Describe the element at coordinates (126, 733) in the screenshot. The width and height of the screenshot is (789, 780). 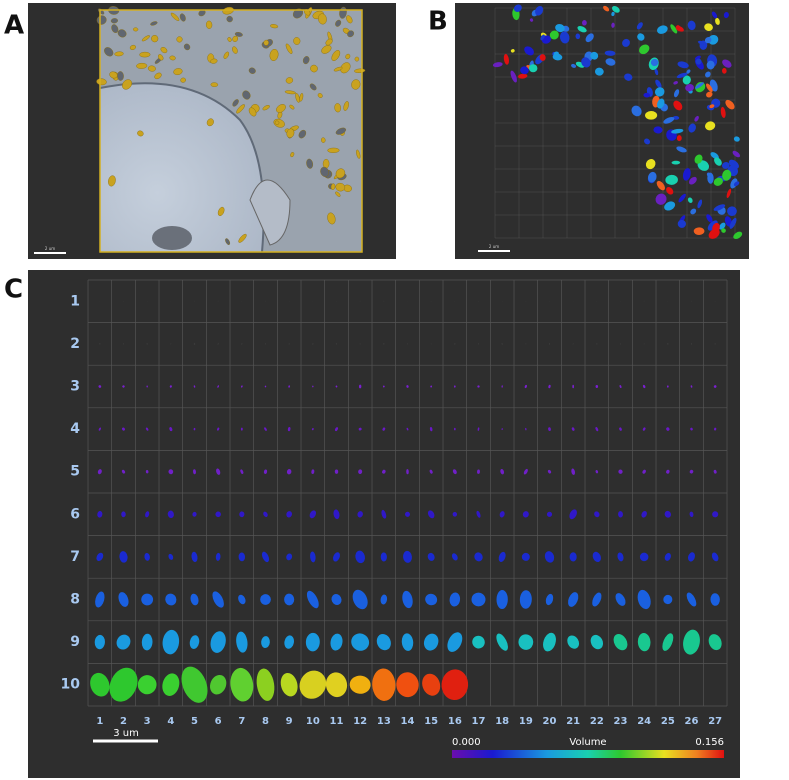
I see `scale-label: 3 um` at that location.